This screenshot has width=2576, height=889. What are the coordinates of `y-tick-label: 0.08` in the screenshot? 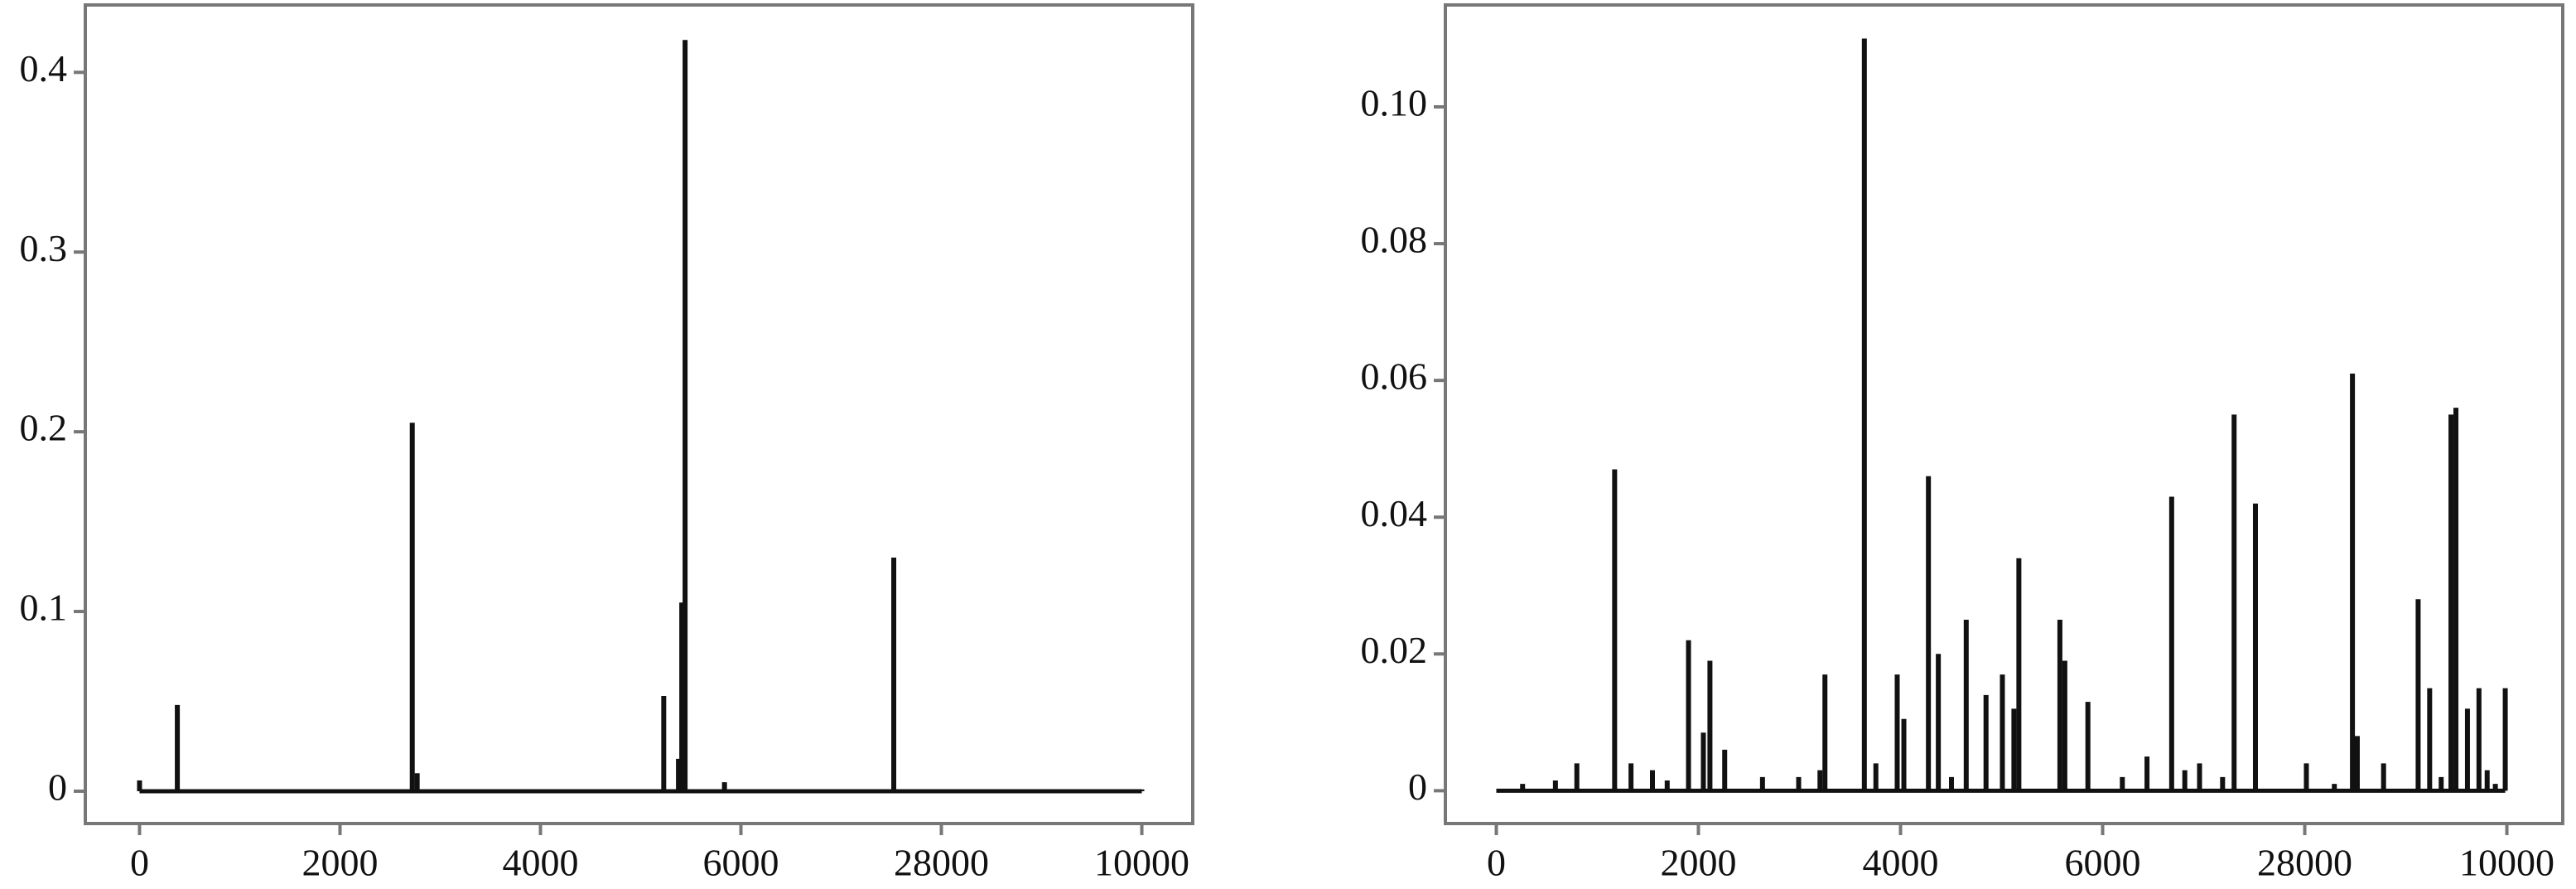 It's located at (1395, 240).